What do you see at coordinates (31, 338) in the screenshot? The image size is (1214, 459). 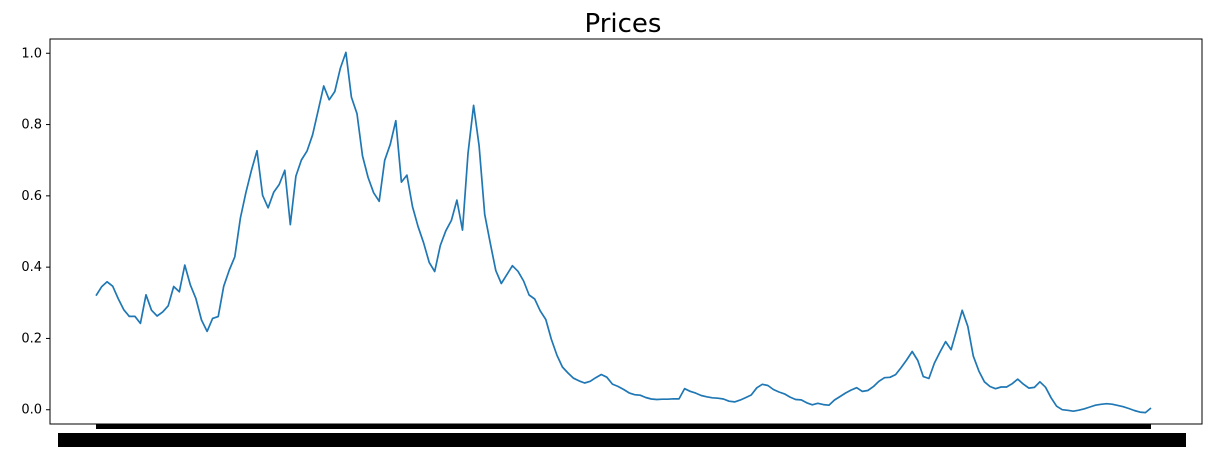 I see `y-tick-label: 0.2` at bounding box center [31, 338].